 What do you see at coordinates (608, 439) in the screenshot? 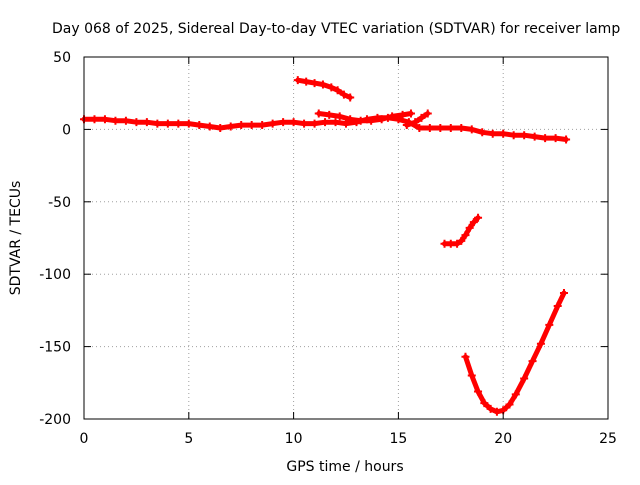
I see `x-tick-label: 25` at bounding box center [608, 439].